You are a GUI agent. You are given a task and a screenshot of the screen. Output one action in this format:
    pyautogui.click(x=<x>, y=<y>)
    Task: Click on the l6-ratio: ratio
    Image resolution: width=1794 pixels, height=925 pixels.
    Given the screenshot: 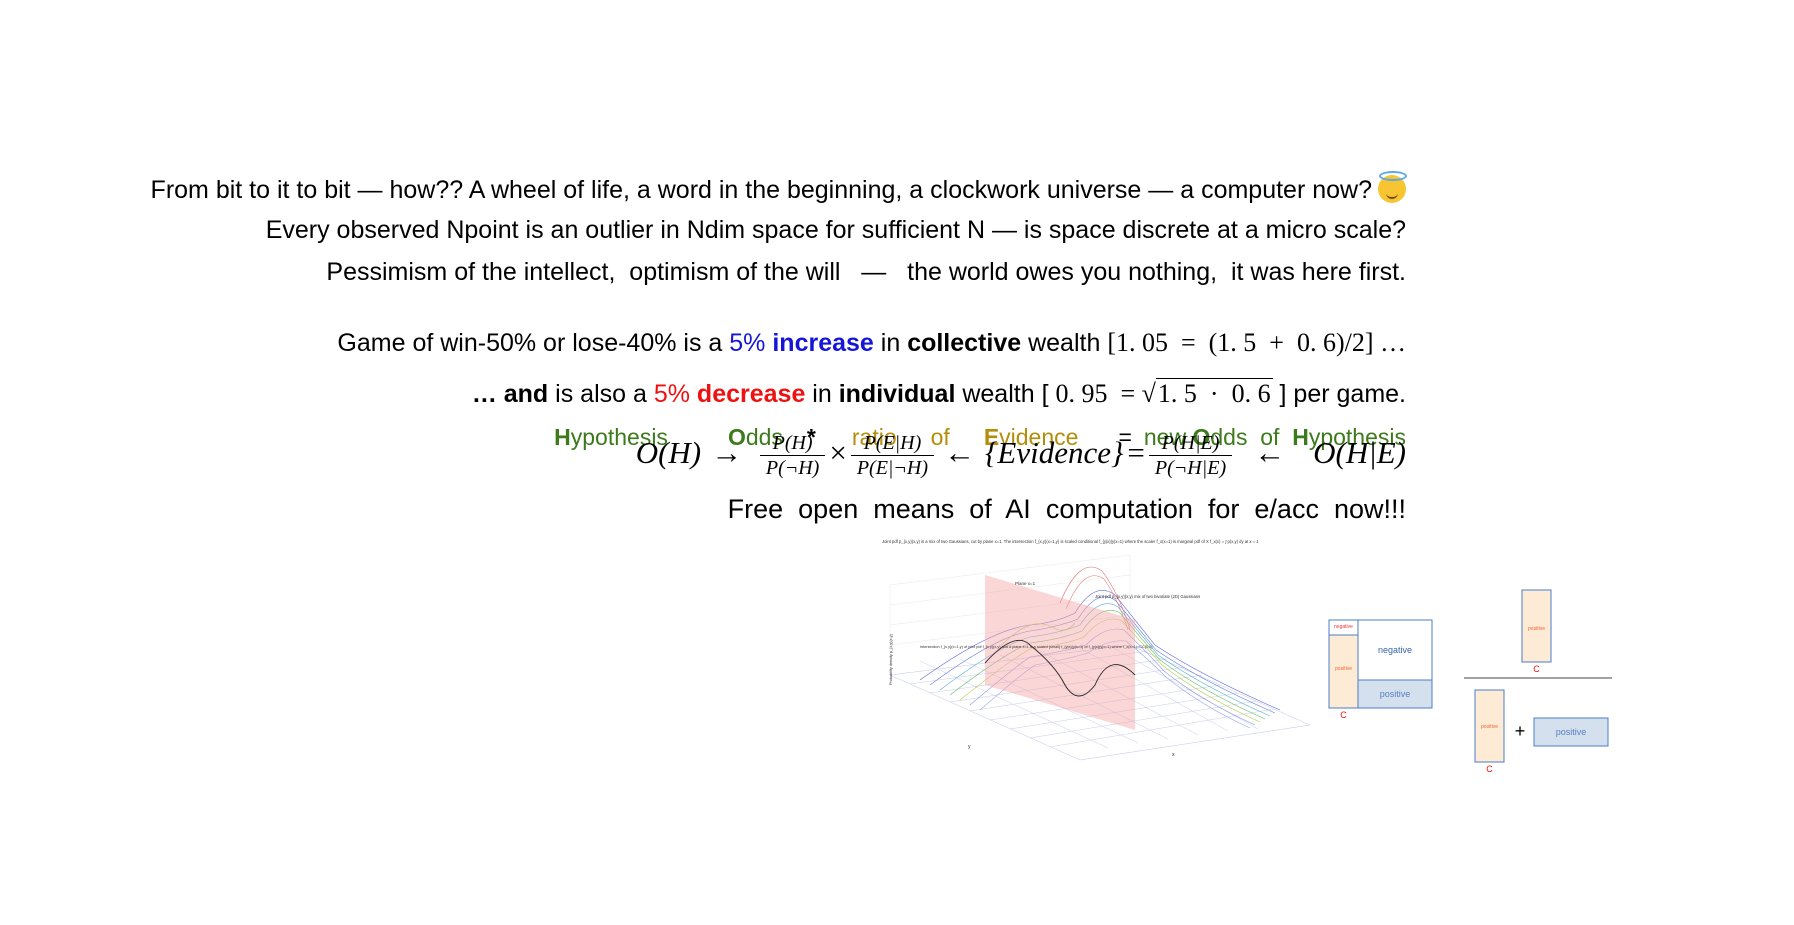 What is the action you would take?
    pyautogui.click(x=874, y=437)
    